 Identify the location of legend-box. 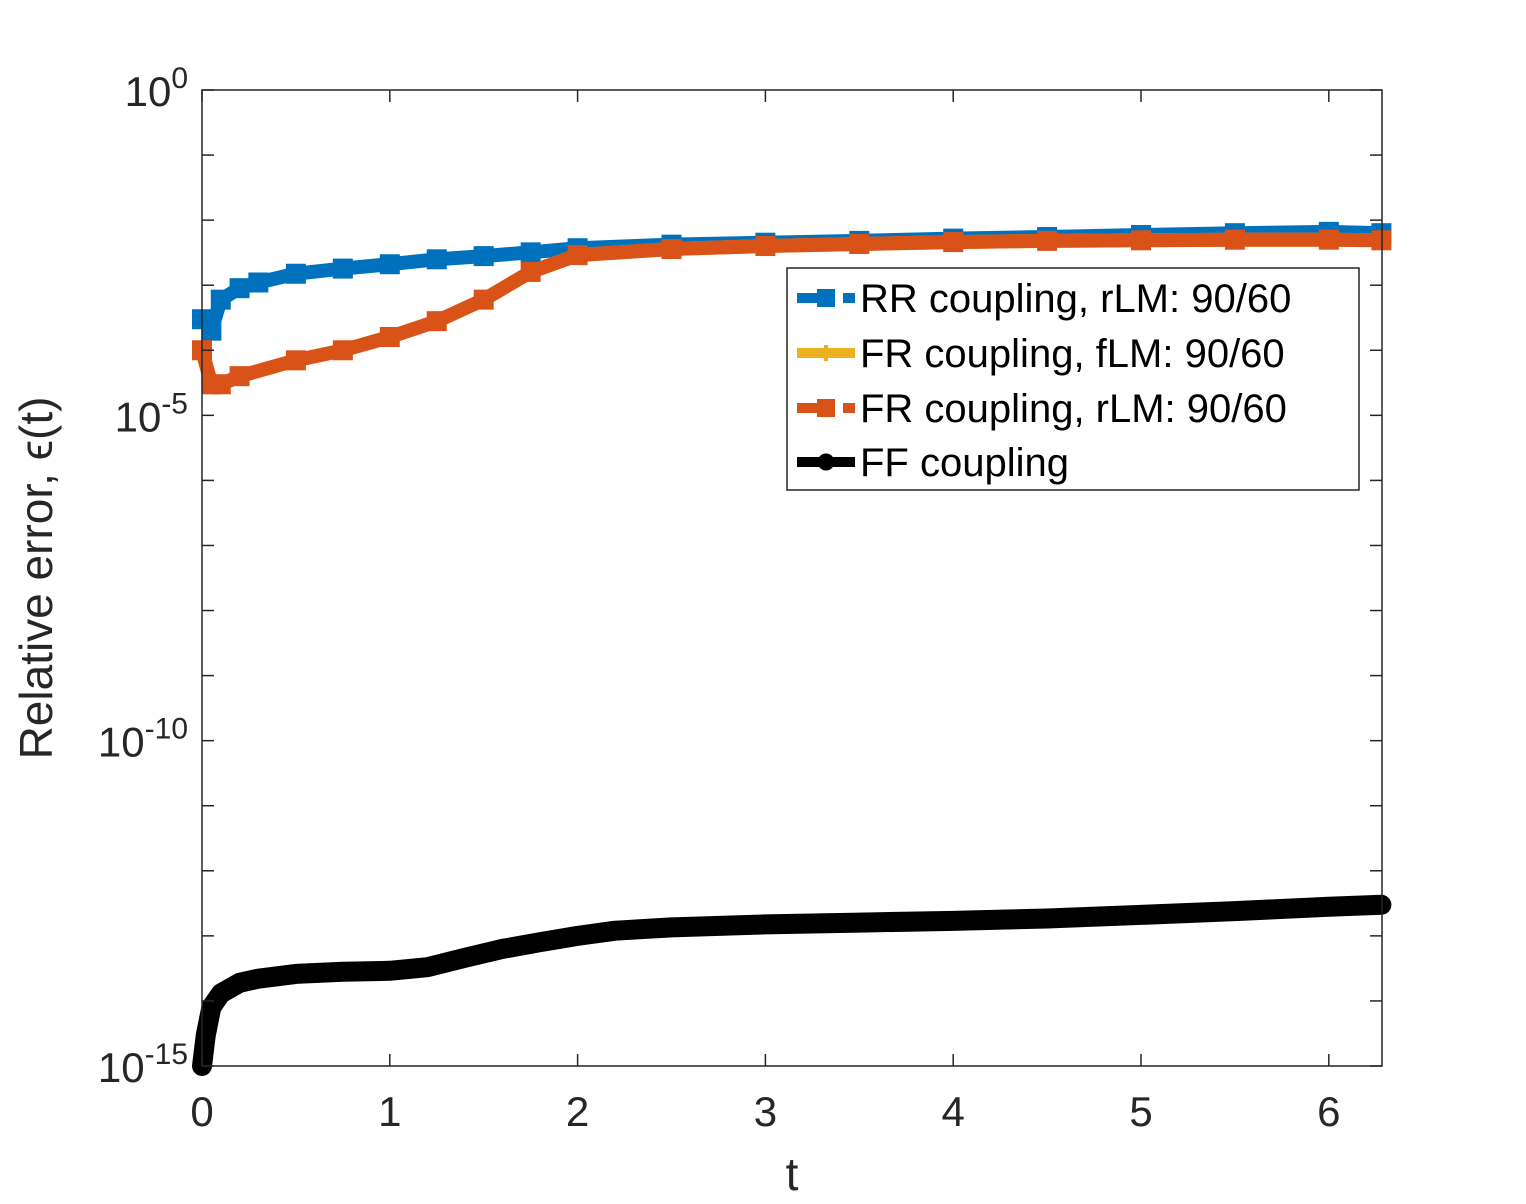
(1073, 379).